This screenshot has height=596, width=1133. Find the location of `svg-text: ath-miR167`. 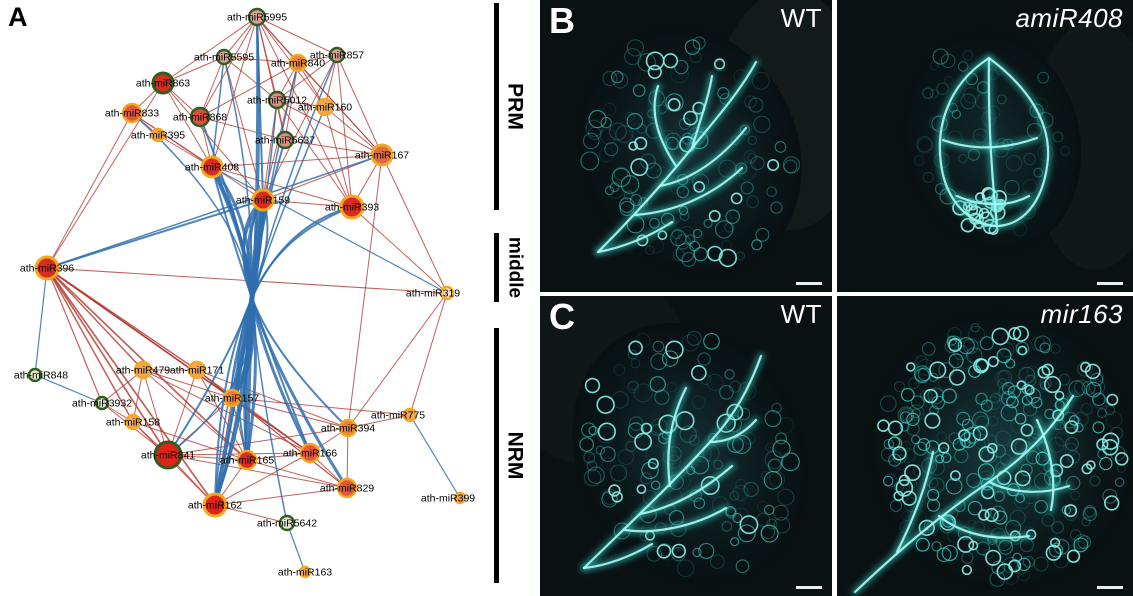

svg-text: ath-miR167 is located at coordinates (382, 156).